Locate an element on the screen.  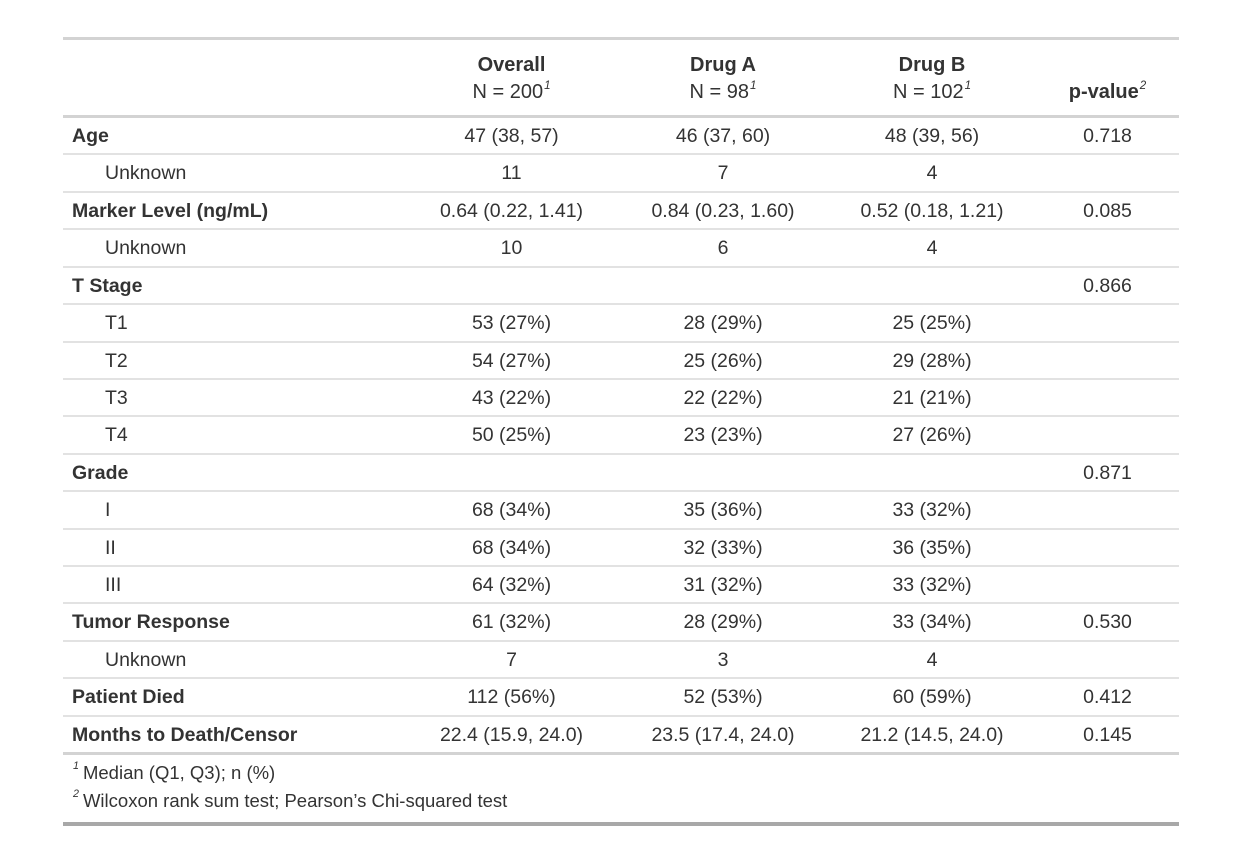
drug-a-cell: 25 (26%) is located at coordinates (723, 359).